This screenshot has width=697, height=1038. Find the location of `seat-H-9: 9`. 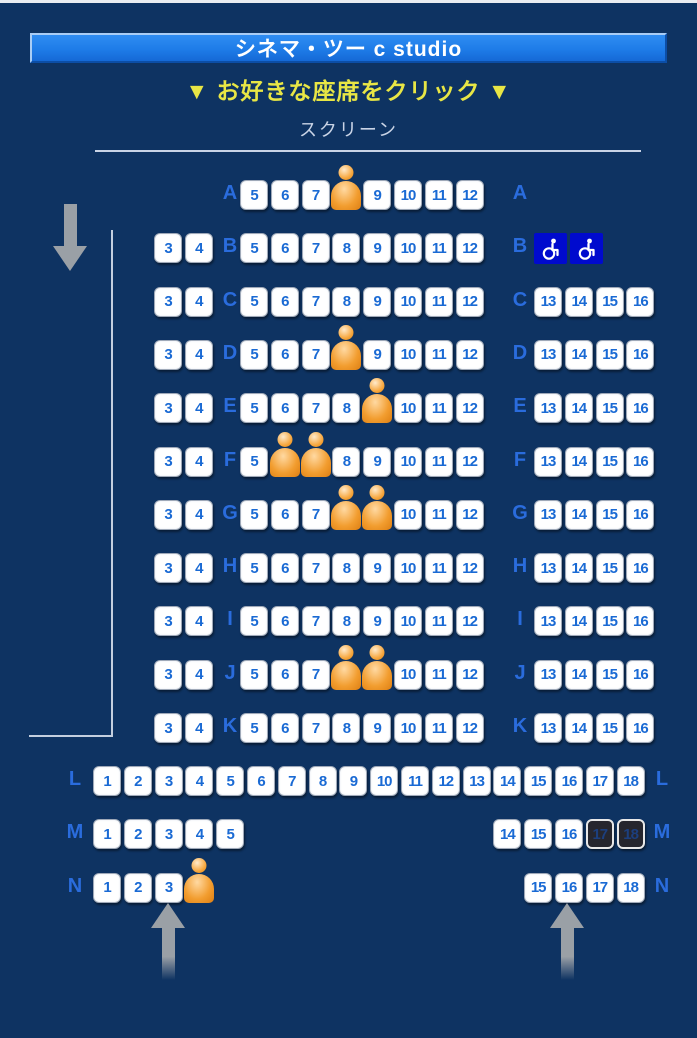

seat-H-9: 9 is located at coordinates (377, 568).